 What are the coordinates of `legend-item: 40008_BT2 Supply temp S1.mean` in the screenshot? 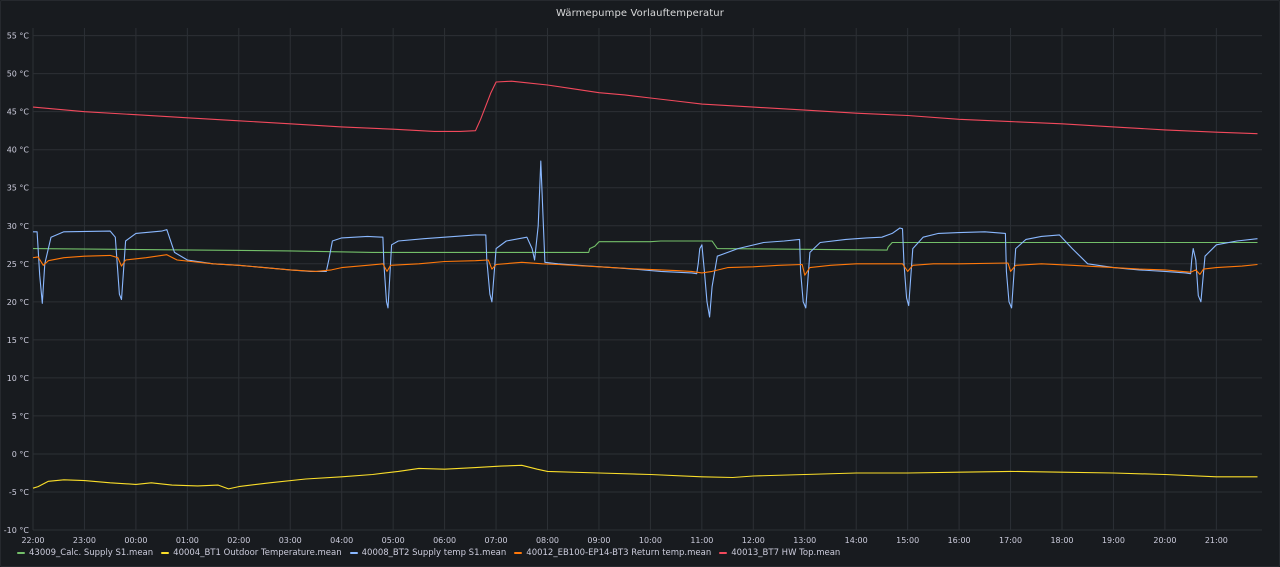 It's located at (428, 553).